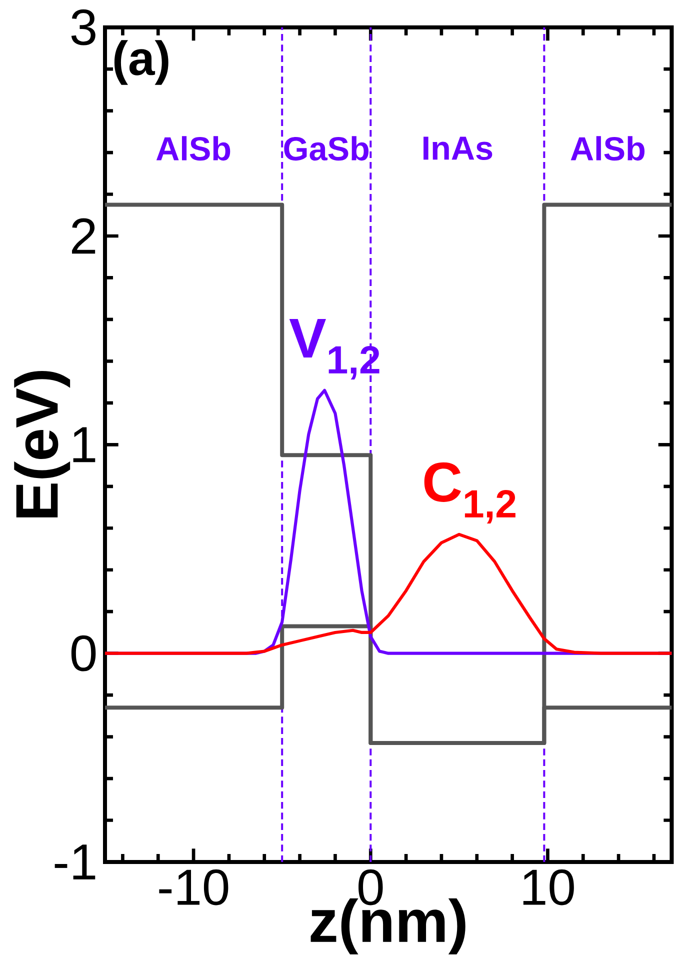  Describe the element at coordinates (83, 653) in the screenshot. I see `y-tick-label: 0` at that location.